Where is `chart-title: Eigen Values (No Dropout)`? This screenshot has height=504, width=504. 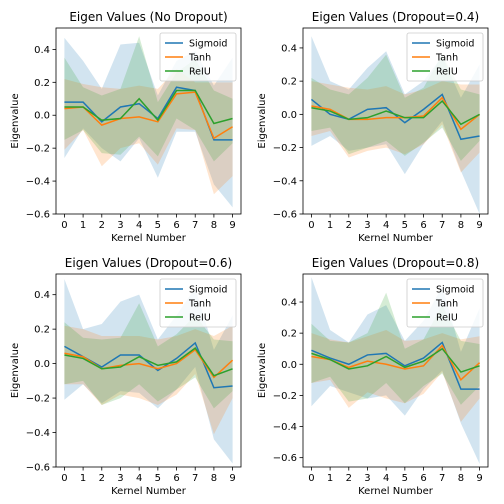
chart-title: Eigen Values (No Dropout) is located at coordinates (148, 17).